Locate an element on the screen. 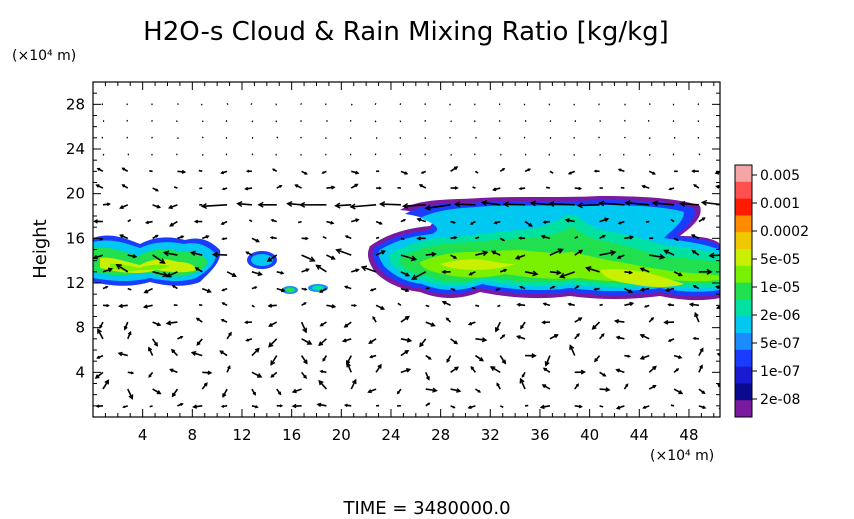 The width and height of the screenshot is (854, 519). x-tick-label: 4 is located at coordinates (143, 435).